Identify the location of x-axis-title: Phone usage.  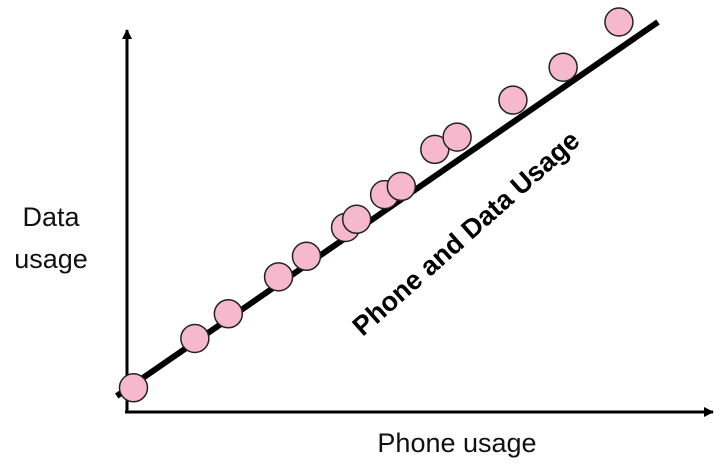
(456, 443).